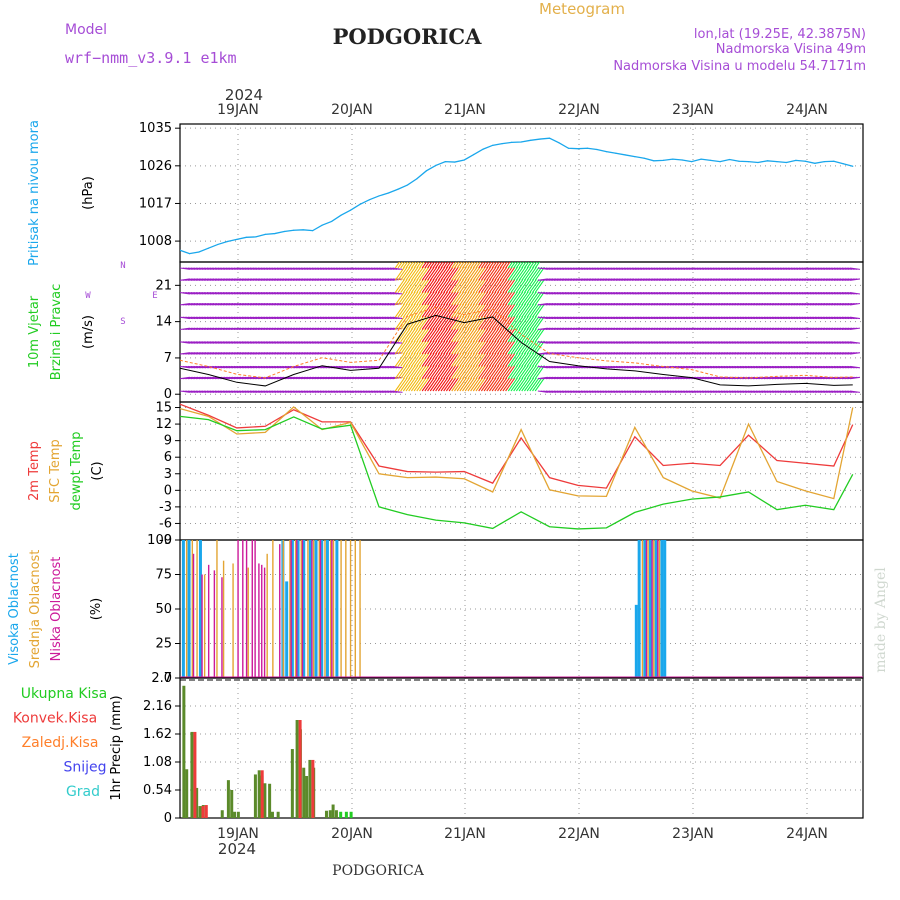 The height and width of the screenshot is (900, 900). Describe the element at coordinates (34, 331) in the screenshot. I see `y-axis-label: 10m Vjetar` at that location.